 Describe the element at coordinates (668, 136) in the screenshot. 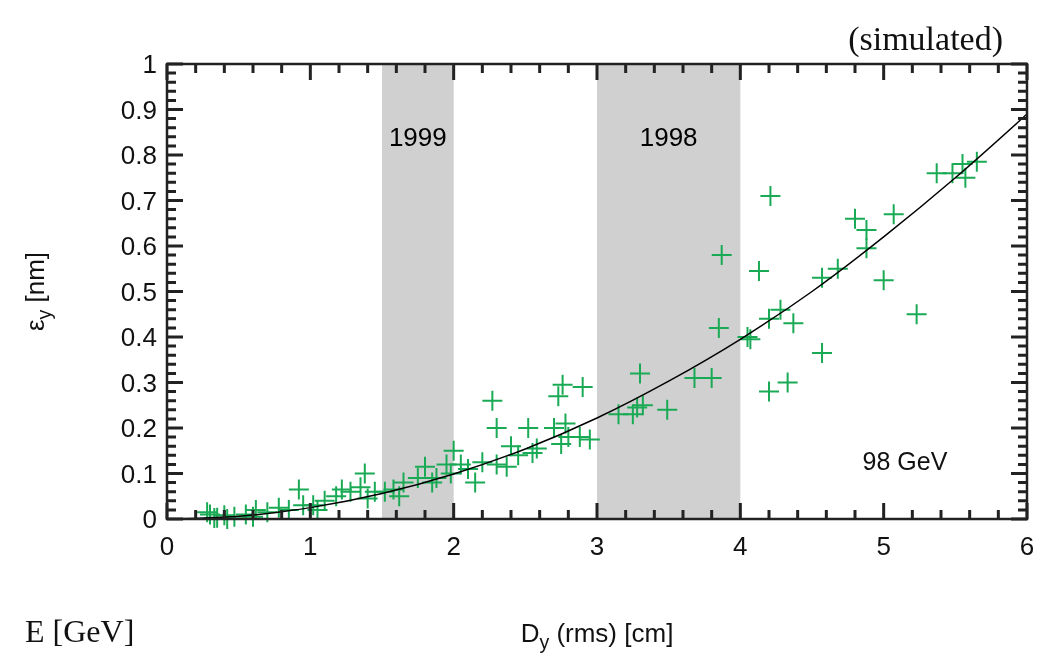

I see `band-label: 1998` at that location.